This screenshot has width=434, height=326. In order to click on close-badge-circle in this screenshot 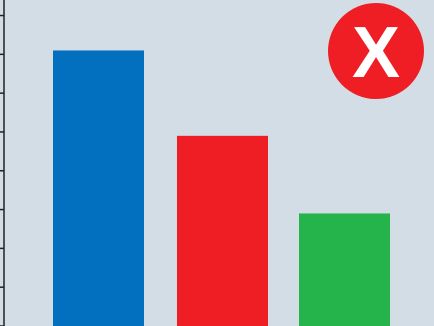, I will do `click(376, 51)`.